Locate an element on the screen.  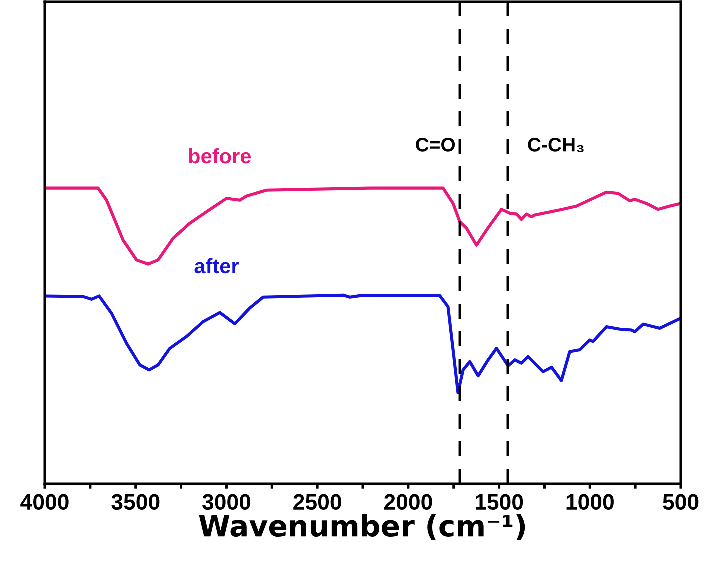
ref-line-label: C=O is located at coordinates (436, 145).